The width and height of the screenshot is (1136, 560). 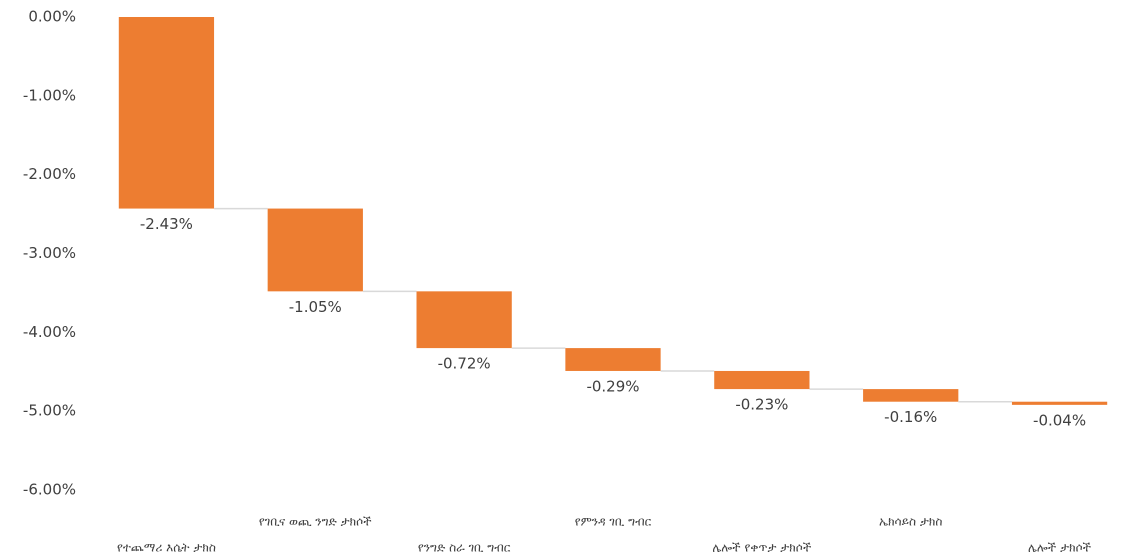 What do you see at coordinates (315, 307) in the screenshot?
I see `value-label: -1.05%` at bounding box center [315, 307].